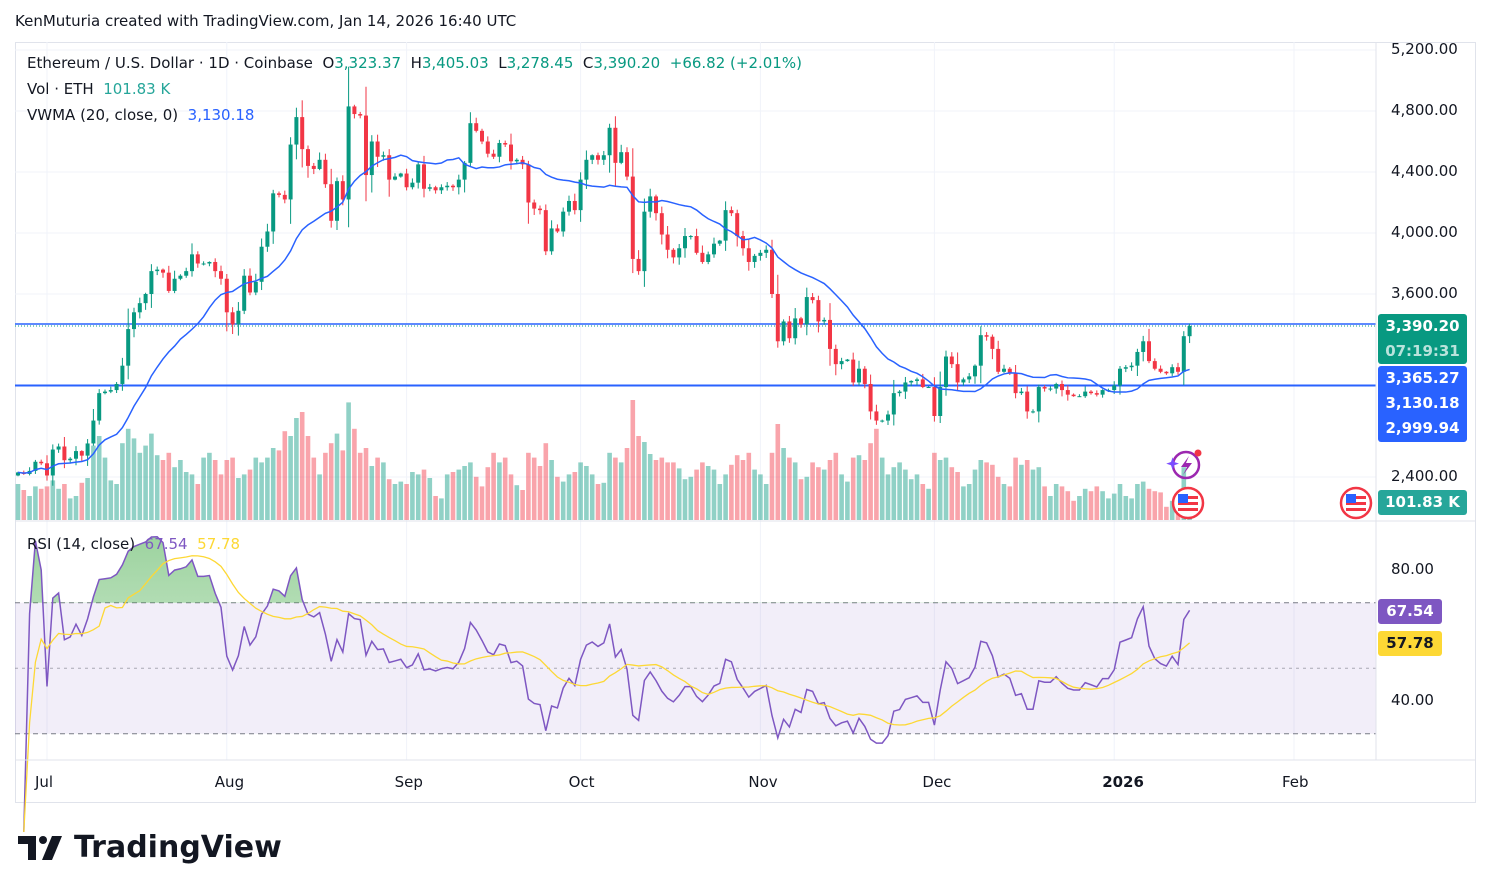 The width and height of the screenshot is (1491, 894). I want to click on legend-high-label: H, so click(416, 63).